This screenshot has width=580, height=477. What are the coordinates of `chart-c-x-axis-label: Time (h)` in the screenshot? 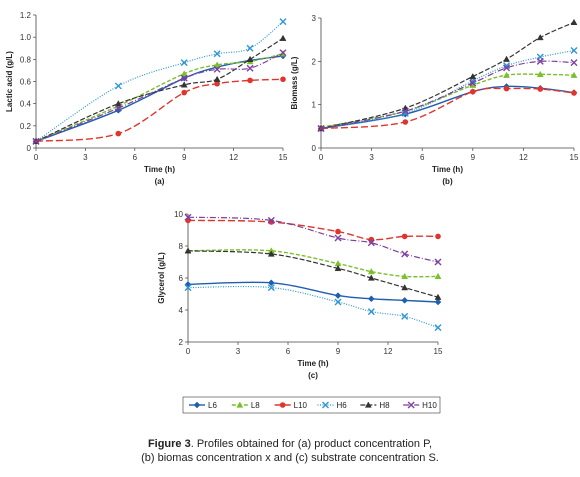 It's located at (313, 363).